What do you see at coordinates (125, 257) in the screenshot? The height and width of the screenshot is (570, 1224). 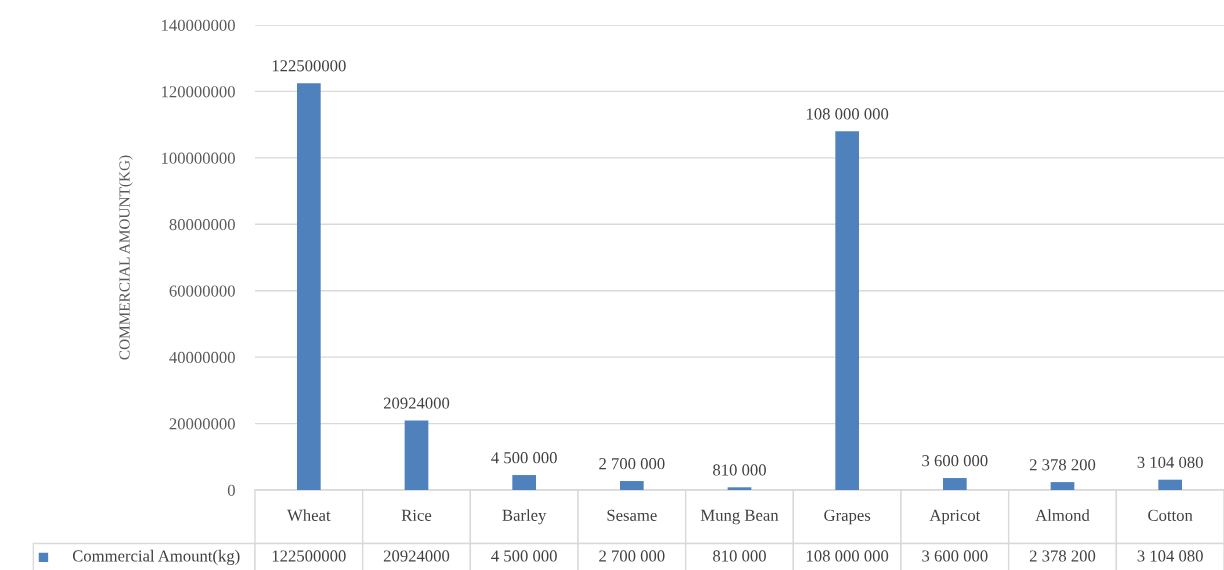 I see `y-axis-title: COMMERCIAL AMOUNT(KG)` at bounding box center [125, 257].